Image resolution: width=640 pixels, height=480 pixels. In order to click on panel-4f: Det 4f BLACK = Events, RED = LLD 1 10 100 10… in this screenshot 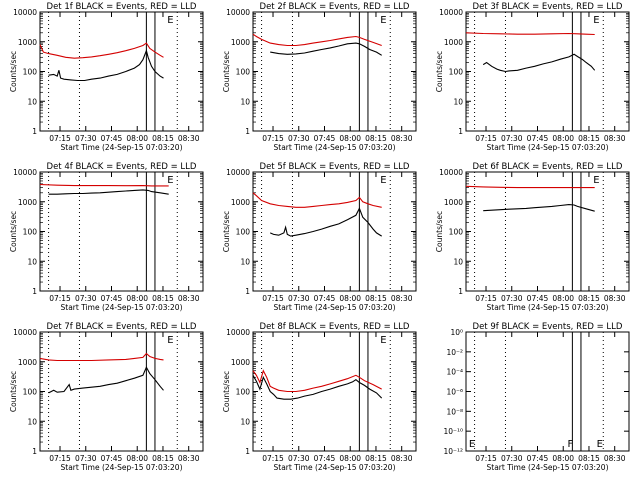, I will do `click(106, 237)`.